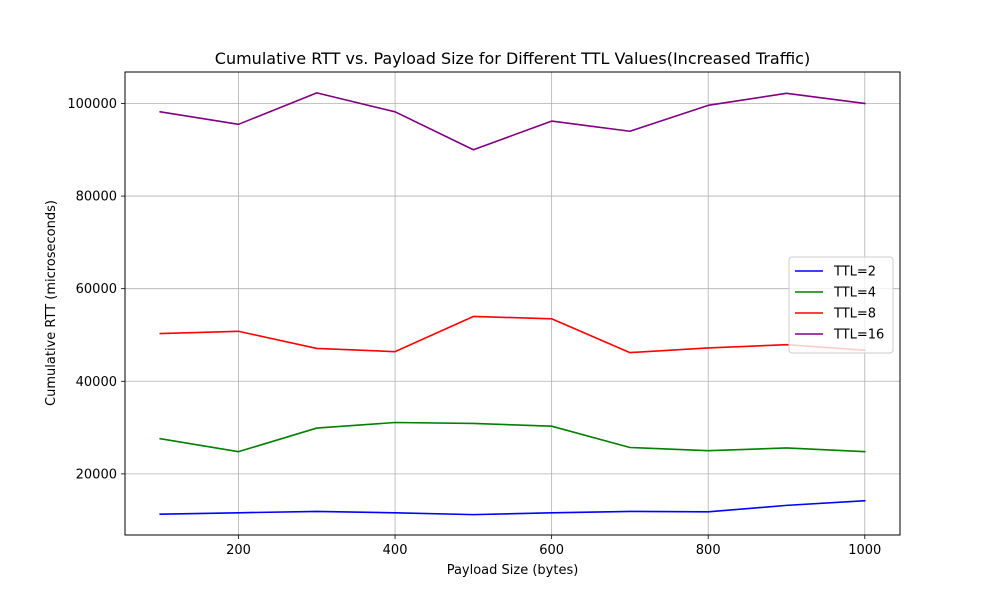  Describe the element at coordinates (858, 335) in the screenshot. I see `legend-label: TTL=16` at that location.